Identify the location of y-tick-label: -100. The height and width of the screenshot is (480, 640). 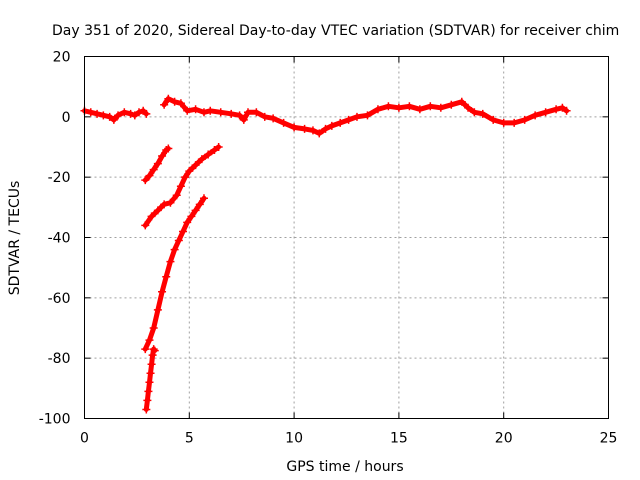
(55, 420).